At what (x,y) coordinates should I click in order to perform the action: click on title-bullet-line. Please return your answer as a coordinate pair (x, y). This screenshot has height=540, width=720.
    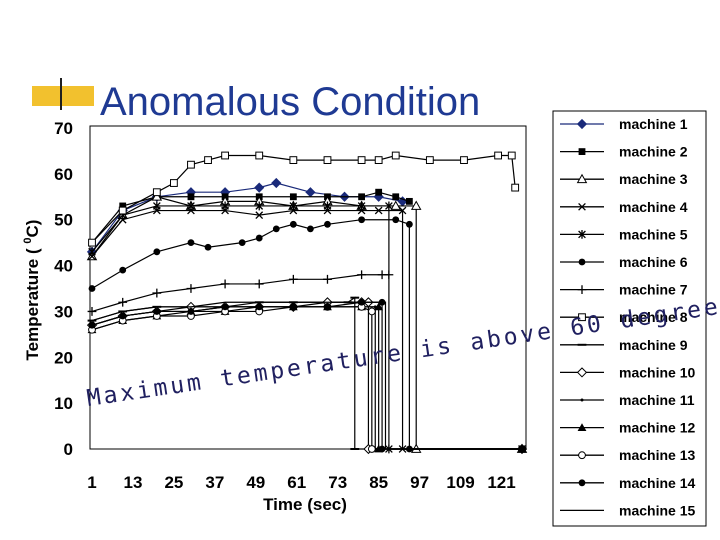
    Looking at the image, I should click on (61, 94).